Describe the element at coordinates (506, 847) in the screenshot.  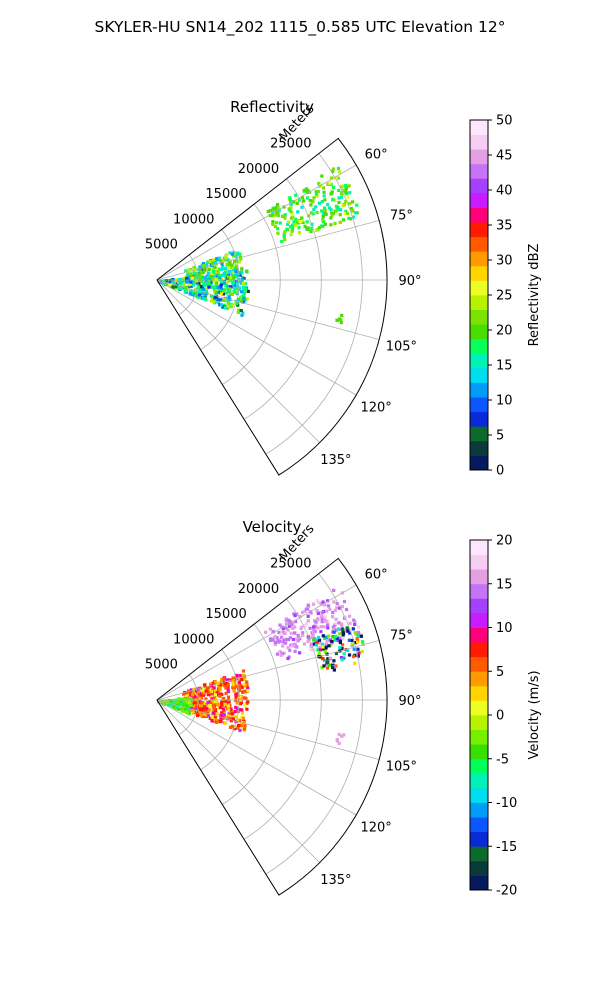
I see `colorbar-tick-label: -15` at that location.